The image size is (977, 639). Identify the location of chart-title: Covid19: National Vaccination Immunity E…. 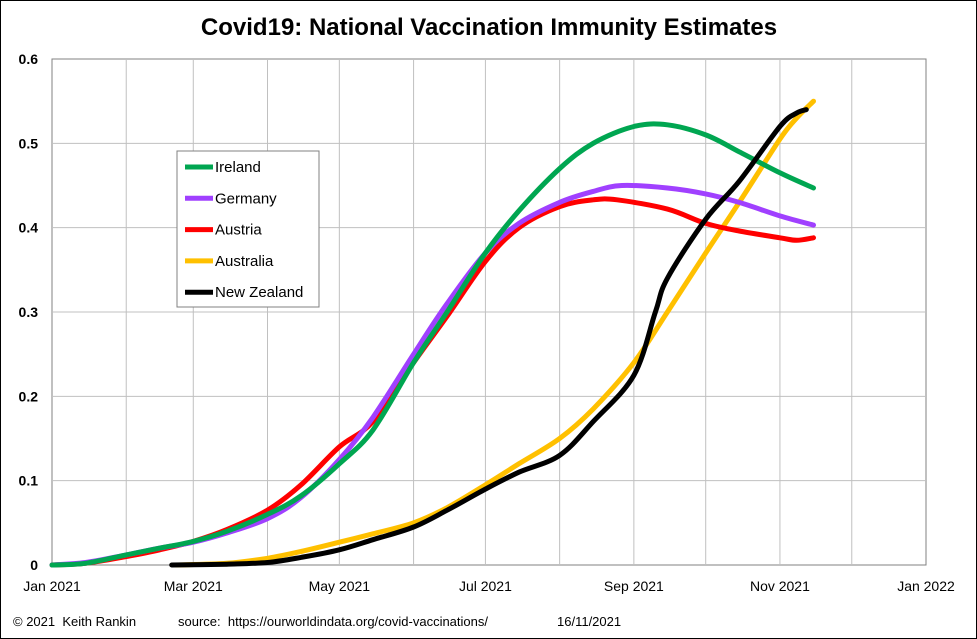
(489, 27).